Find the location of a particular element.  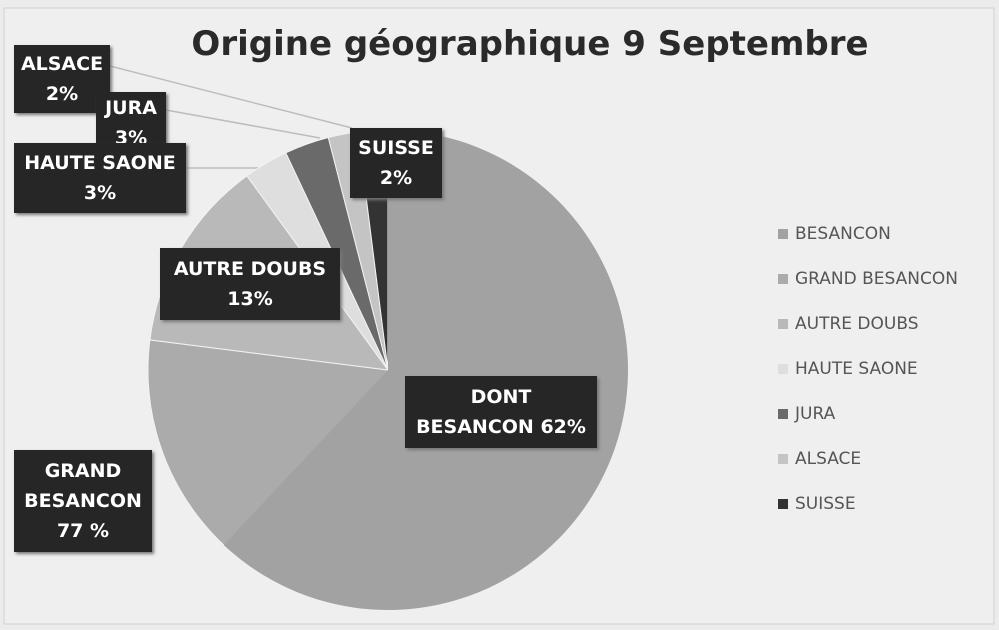

chart-title: Origine géographique 9 Septembre is located at coordinates (530, 44).